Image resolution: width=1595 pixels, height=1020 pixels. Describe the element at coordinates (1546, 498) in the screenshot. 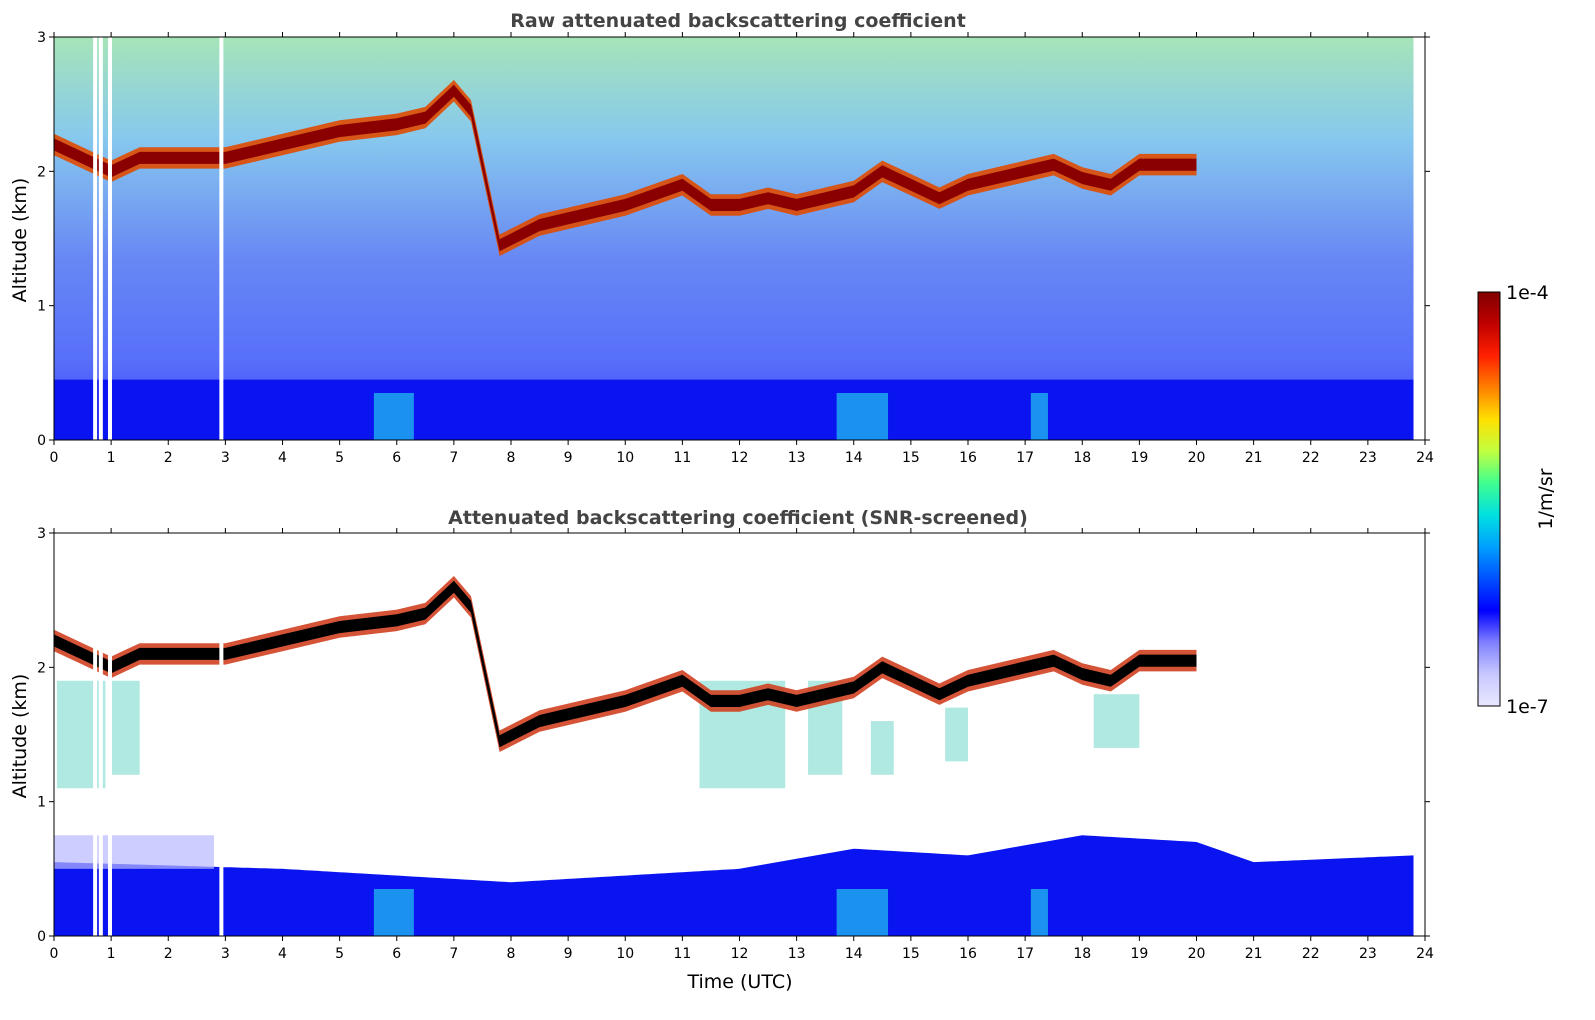

I see `colorbar-unit-label: 1/m/sr` at that location.